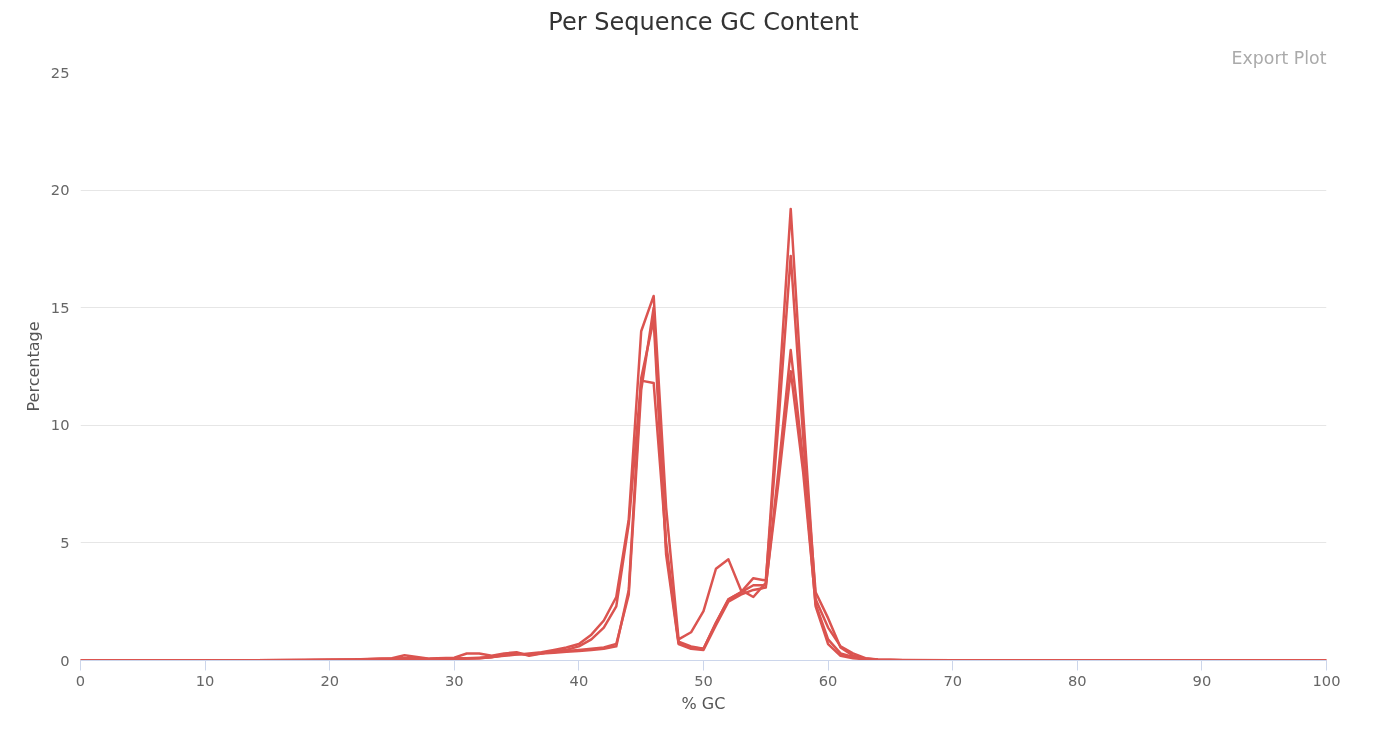 Image resolution: width=1380 pixels, height=743 pixels. I want to click on x-tick-label: 60, so click(828, 680).